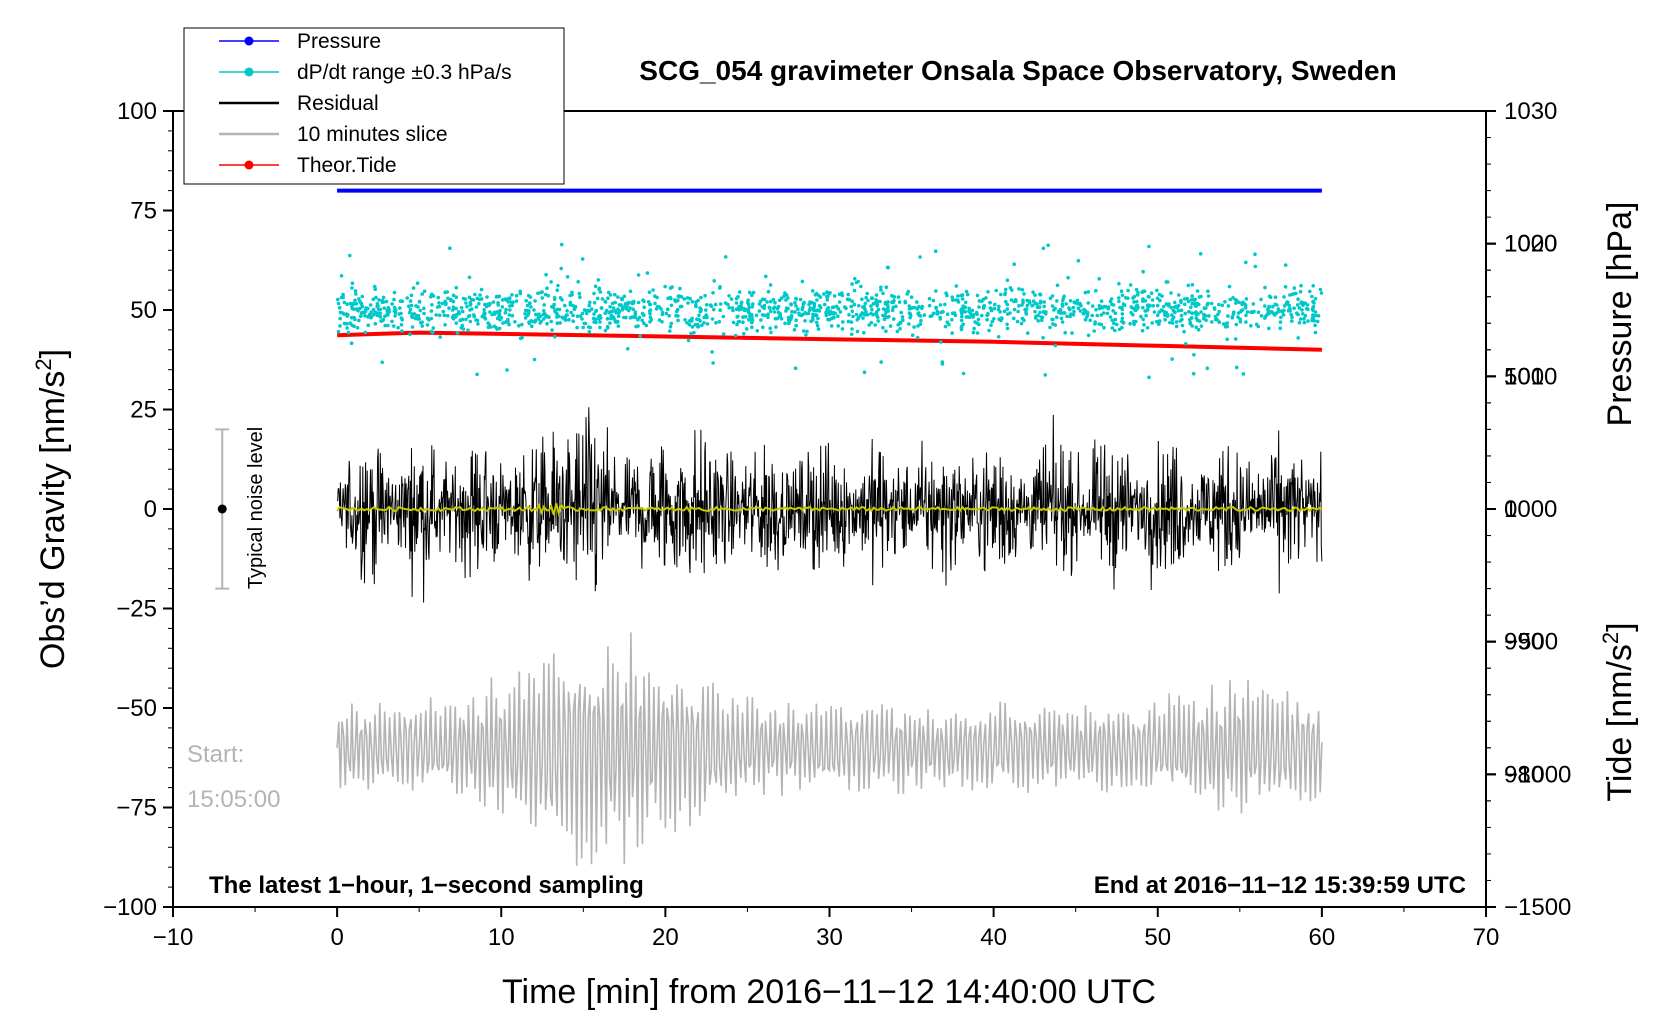 This screenshot has height=1020, width=1676. What do you see at coordinates (143, 310) in the screenshot?
I see `y-left-tick-label: 50` at bounding box center [143, 310].